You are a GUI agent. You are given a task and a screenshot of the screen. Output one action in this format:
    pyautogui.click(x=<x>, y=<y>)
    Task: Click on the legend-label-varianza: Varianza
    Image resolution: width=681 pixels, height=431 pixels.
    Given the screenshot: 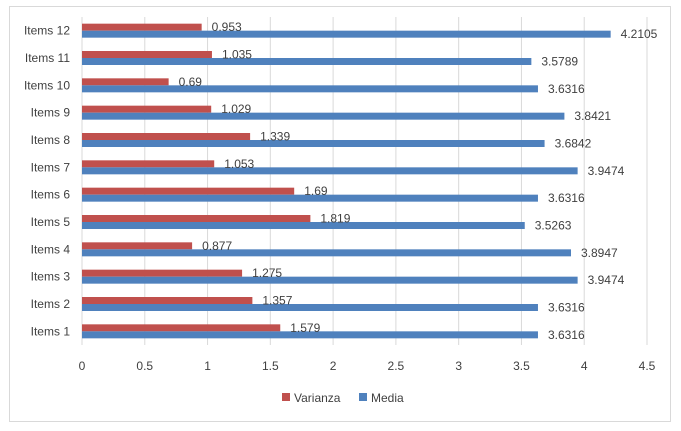 What is the action you would take?
    pyautogui.click(x=317, y=398)
    